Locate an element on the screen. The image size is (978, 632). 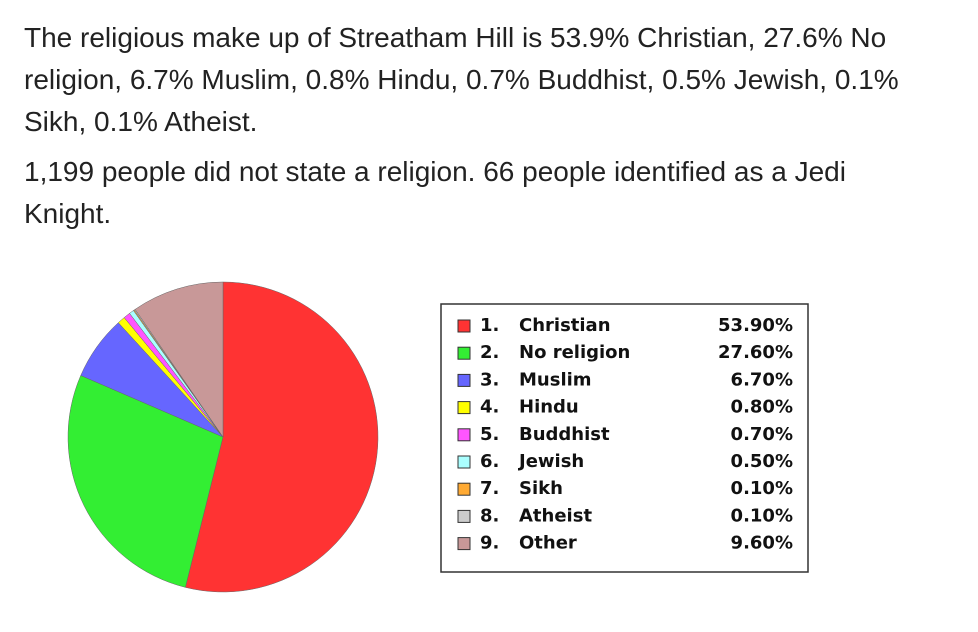
legend-value: 0.80% is located at coordinates (762, 407).